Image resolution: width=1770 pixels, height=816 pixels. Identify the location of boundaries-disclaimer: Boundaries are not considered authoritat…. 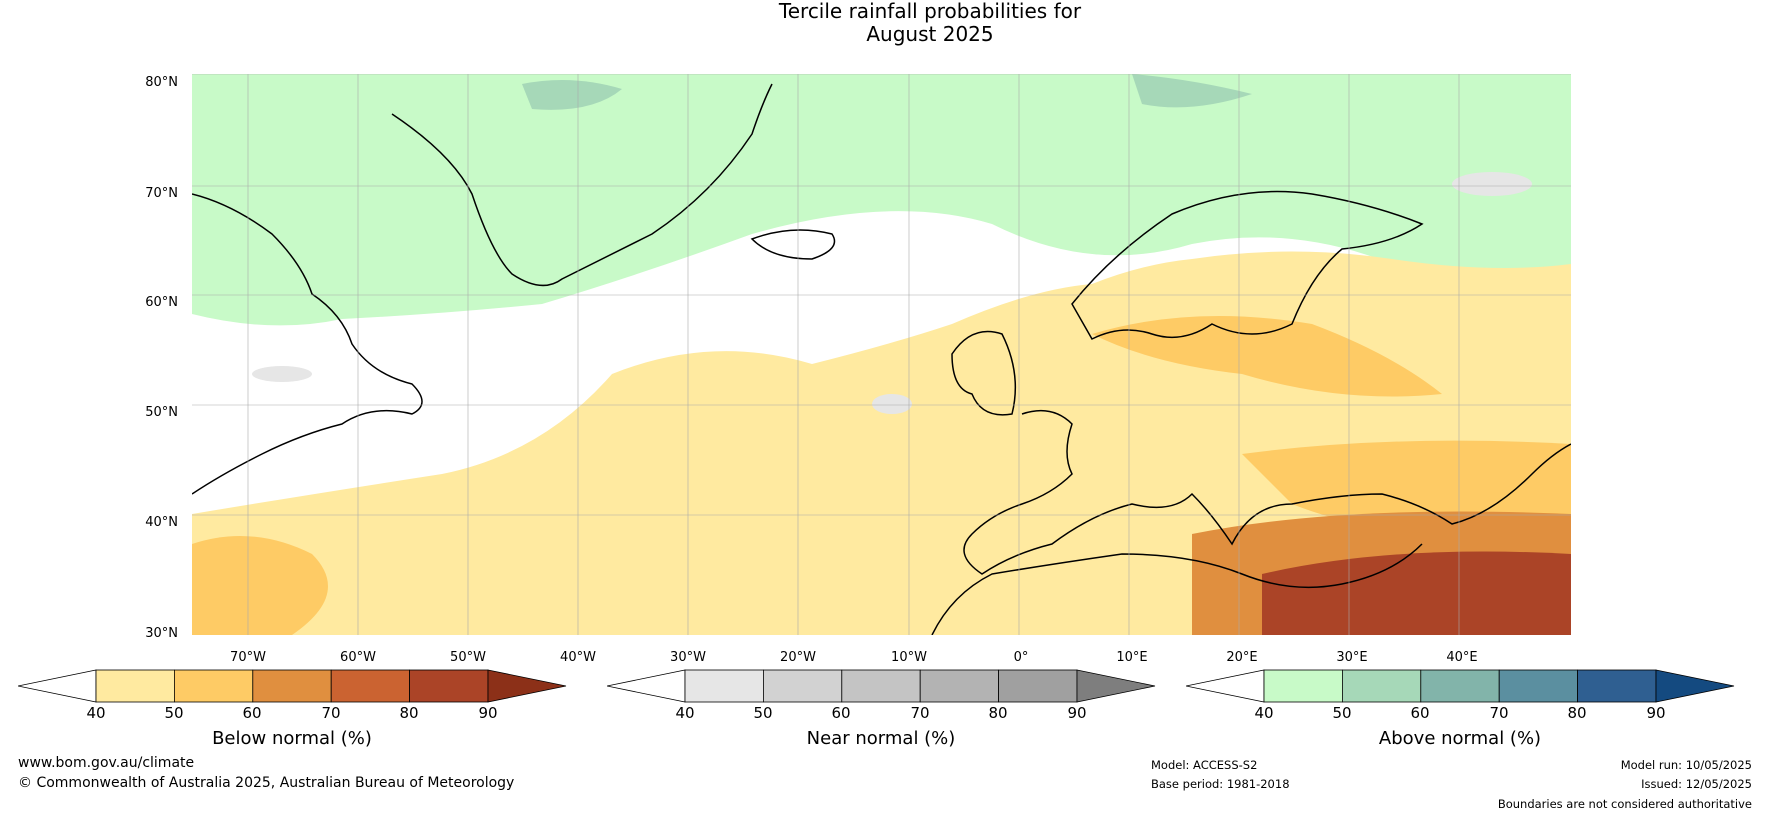
(1624, 804).